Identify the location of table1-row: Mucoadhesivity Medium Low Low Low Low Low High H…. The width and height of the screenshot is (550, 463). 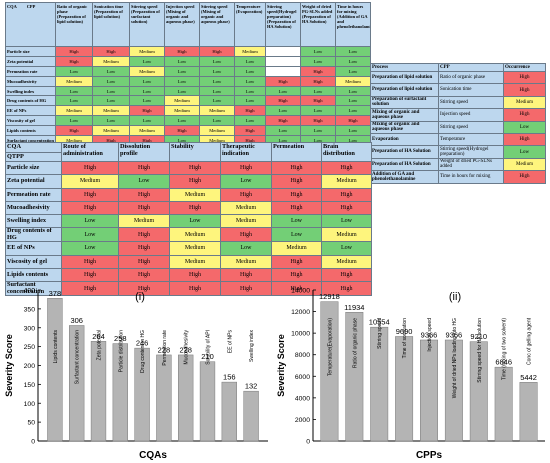
(188, 81).